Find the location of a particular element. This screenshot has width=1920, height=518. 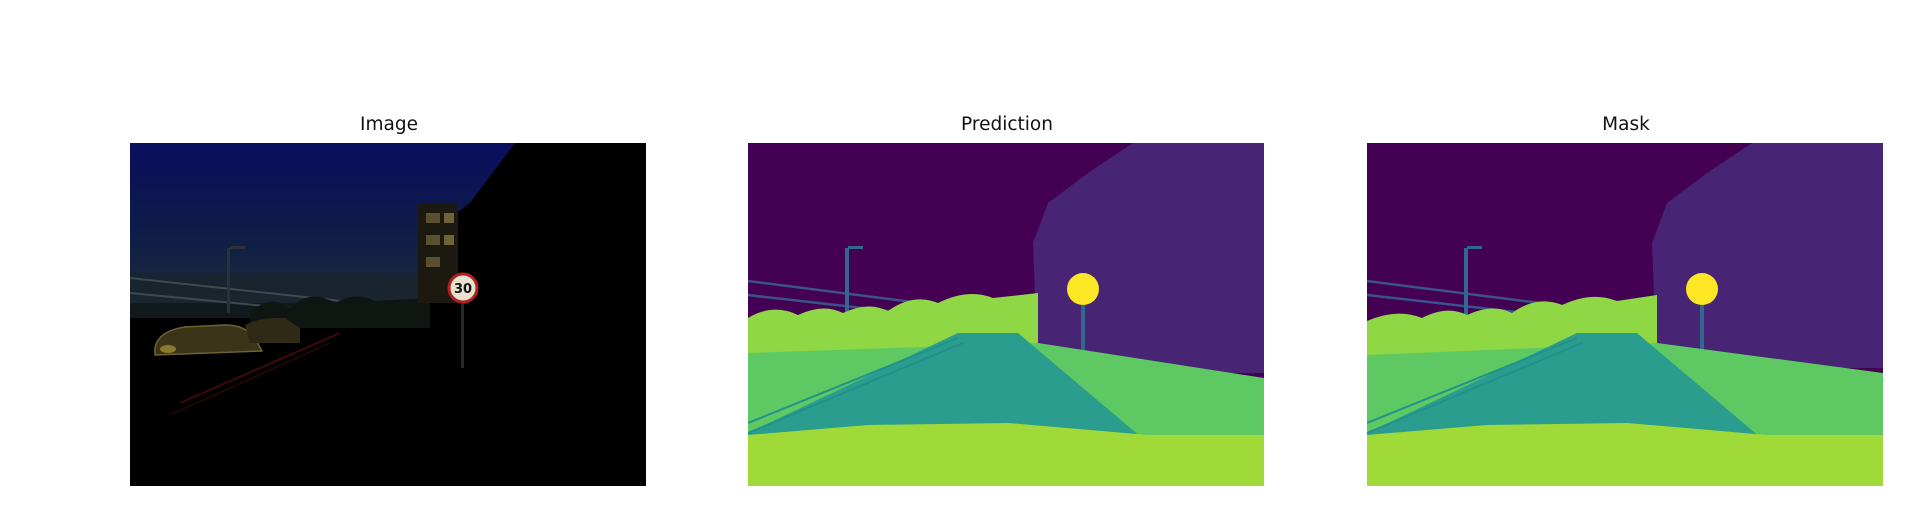

speed-sign-text: 30 is located at coordinates (463, 289).